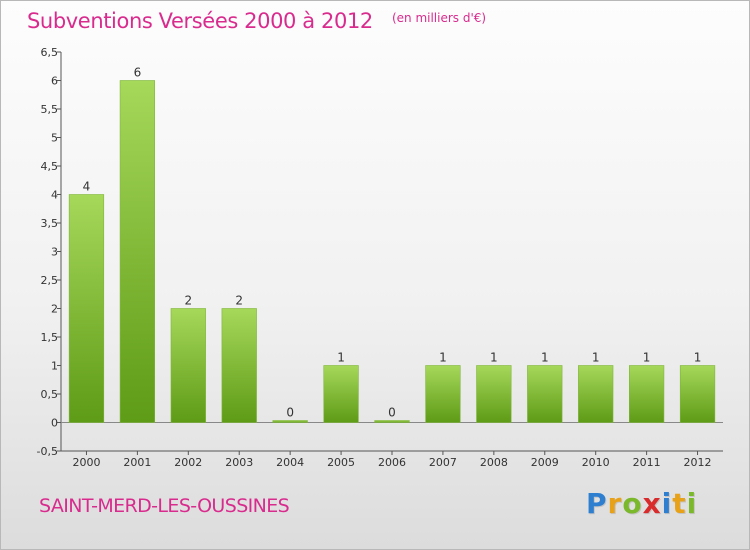 The image size is (750, 550). Describe the element at coordinates (47, 451) in the screenshot. I see `y-tick-label: -0,5` at that location.